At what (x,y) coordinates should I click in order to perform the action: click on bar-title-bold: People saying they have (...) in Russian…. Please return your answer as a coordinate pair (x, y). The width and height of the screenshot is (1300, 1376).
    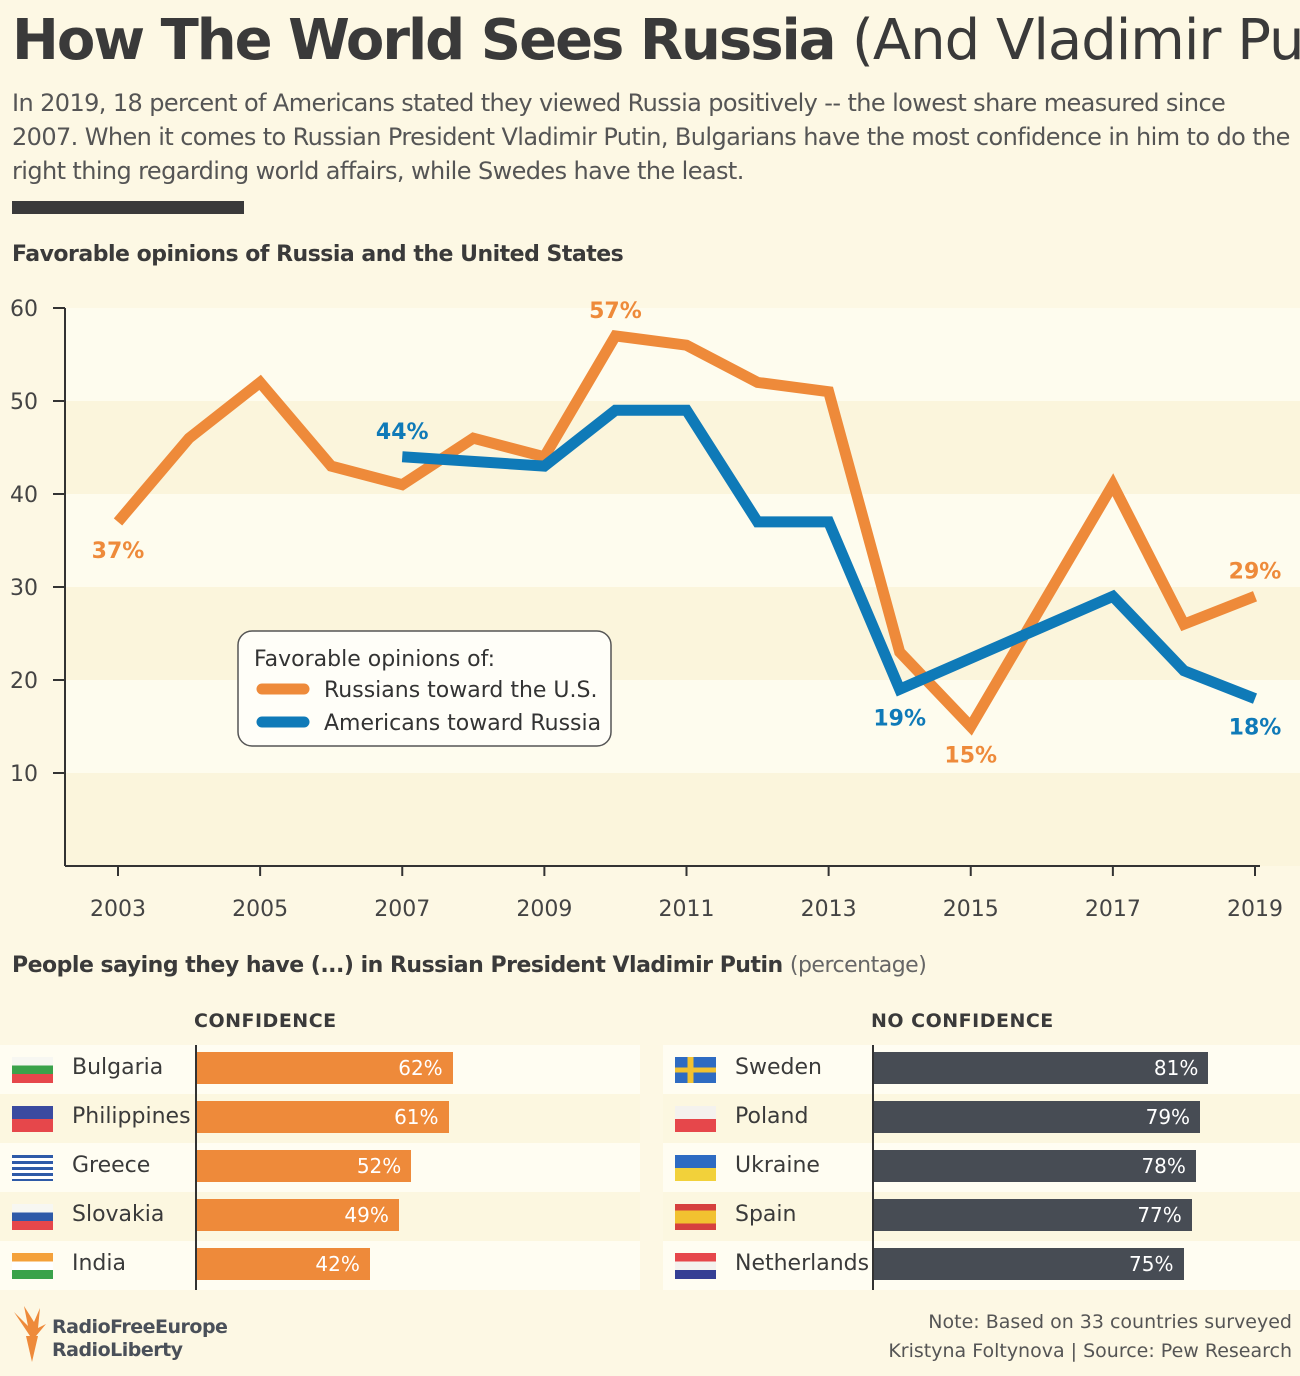
    Looking at the image, I should click on (397, 965).